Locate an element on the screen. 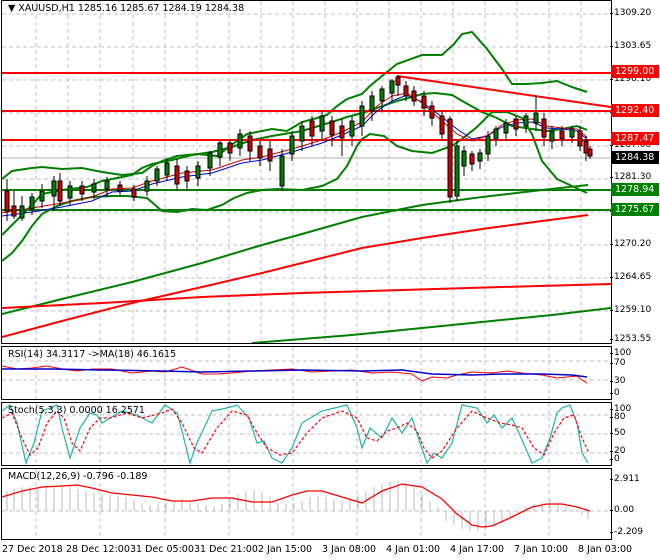 The image size is (660, 560). macd-scale: 2.911 0.00 -2.209 is located at coordinates (634, 504).